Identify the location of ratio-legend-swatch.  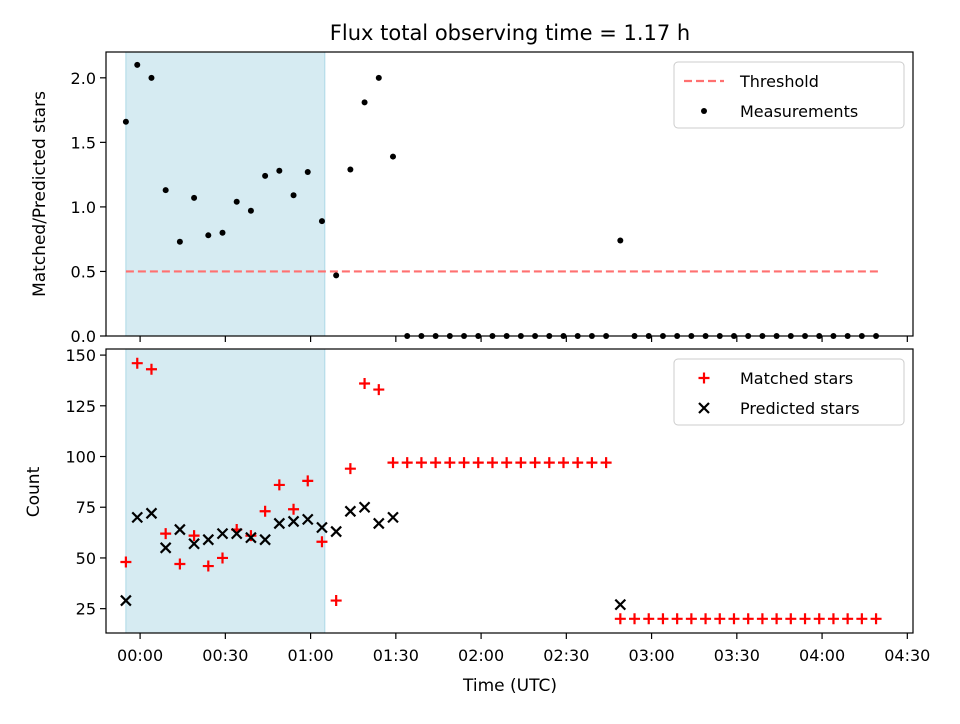
(704, 111).